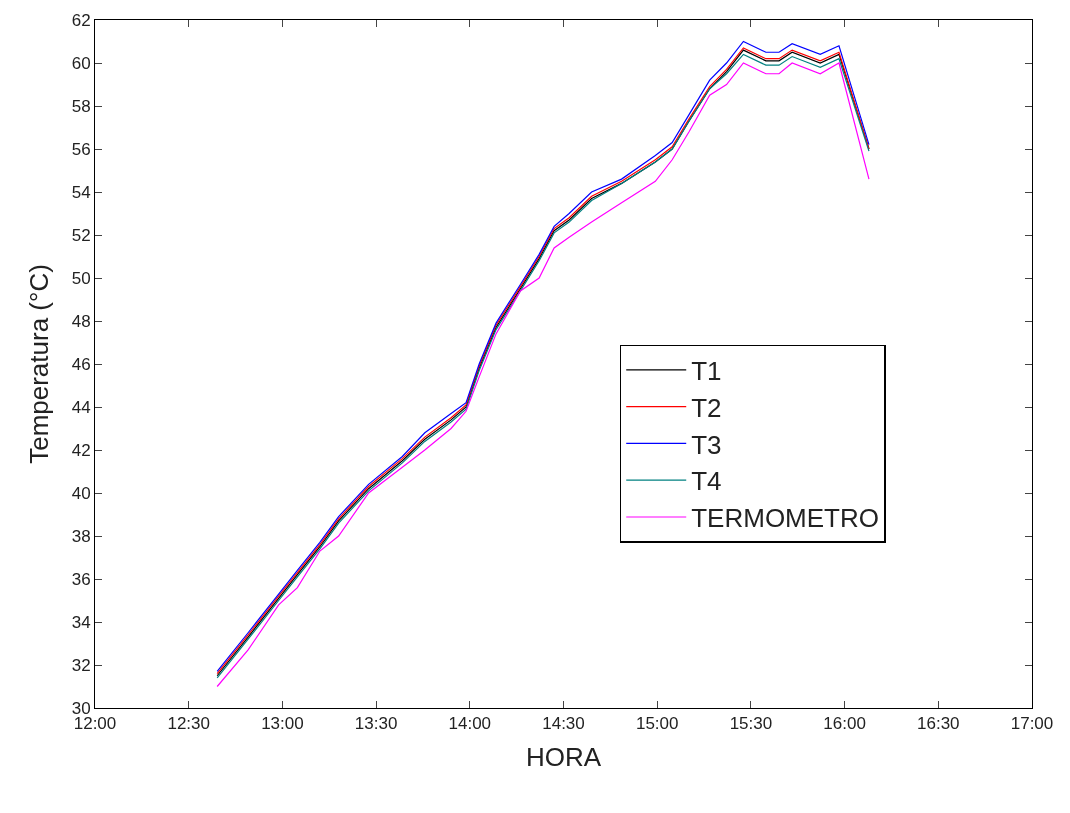 The width and height of the screenshot is (1070, 813). Describe the element at coordinates (81, 20) in the screenshot. I see `y-tick-label: 62` at that location.